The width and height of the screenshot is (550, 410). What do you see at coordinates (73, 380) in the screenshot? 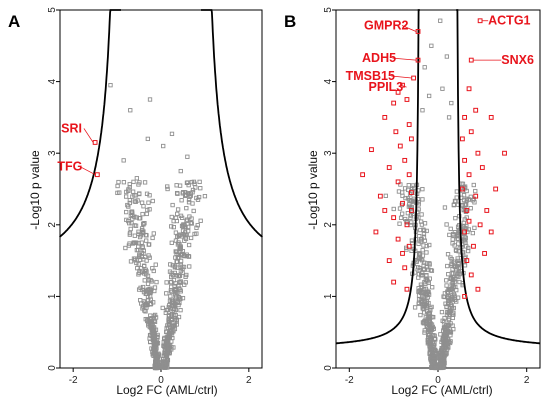
I see `x-tick-label: -2` at bounding box center [73, 380].